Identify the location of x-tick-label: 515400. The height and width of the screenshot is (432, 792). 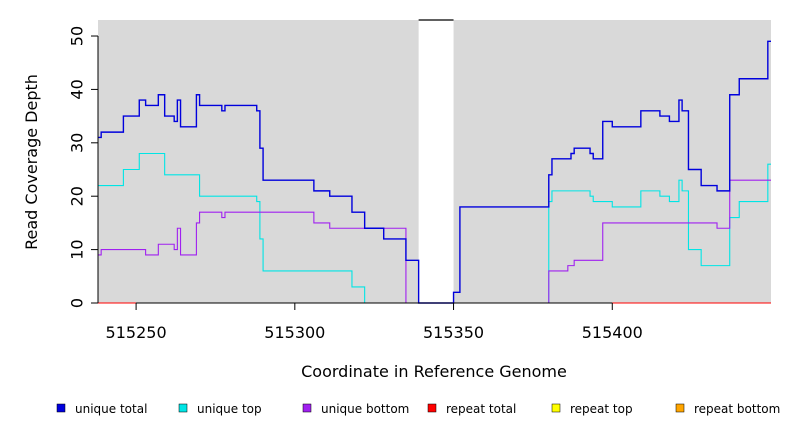
(612, 332).